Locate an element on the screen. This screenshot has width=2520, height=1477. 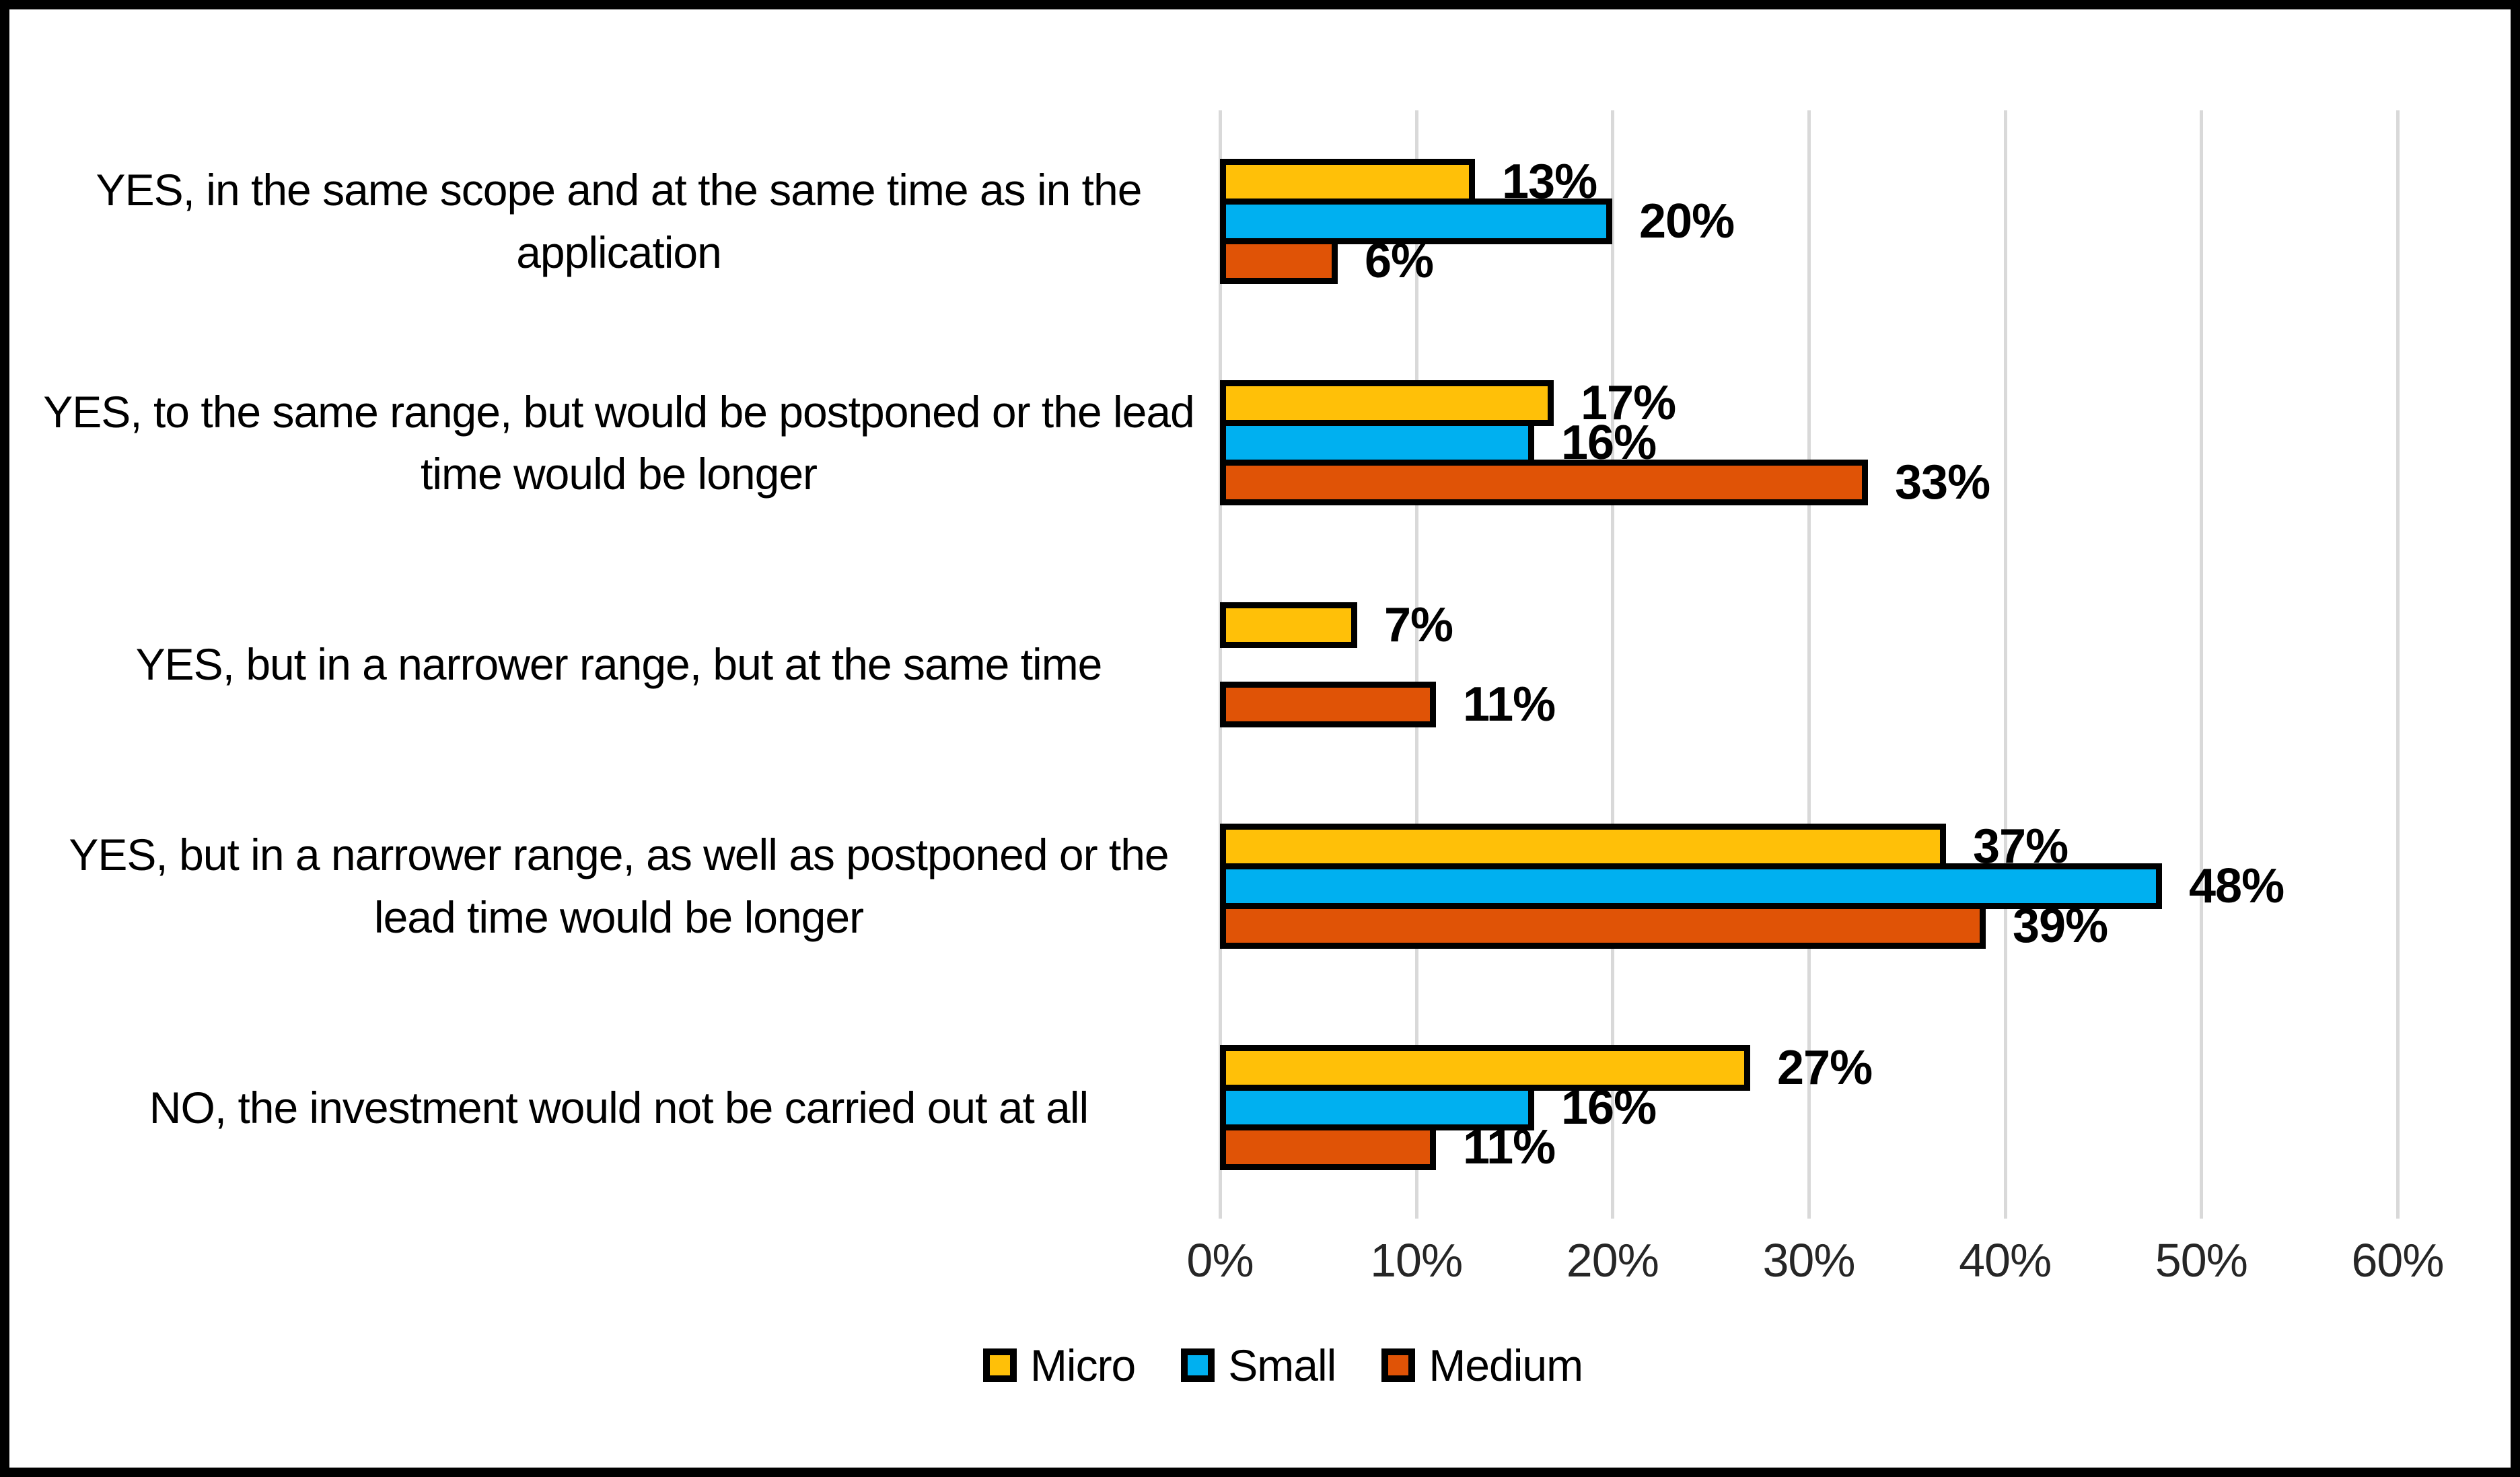
bar-value-label: 13% is located at coordinates (1550, 181).